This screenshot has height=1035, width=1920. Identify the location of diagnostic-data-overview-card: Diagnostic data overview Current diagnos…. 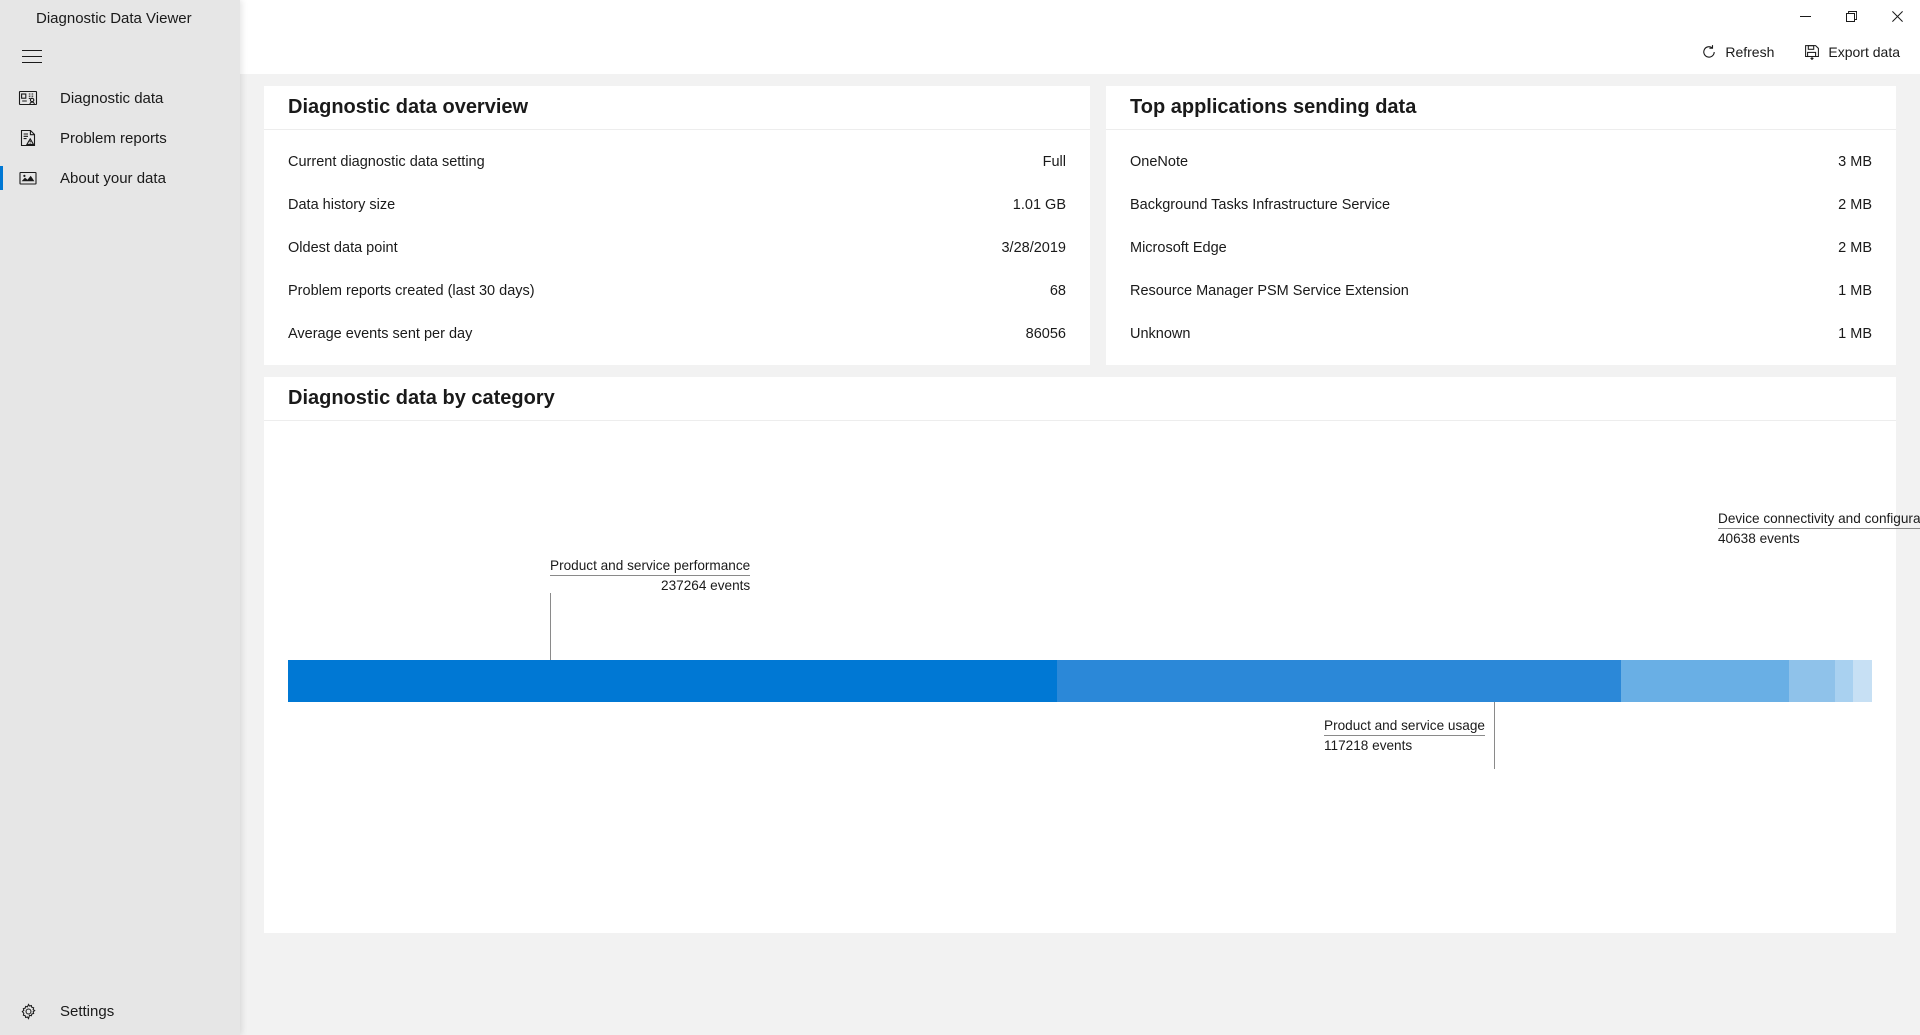
(677, 225).